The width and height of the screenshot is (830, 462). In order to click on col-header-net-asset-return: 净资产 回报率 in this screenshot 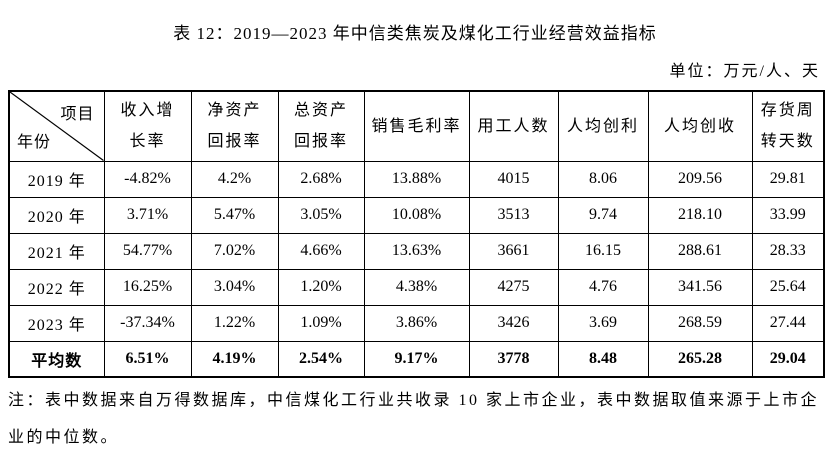, I will do `click(234, 126)`.